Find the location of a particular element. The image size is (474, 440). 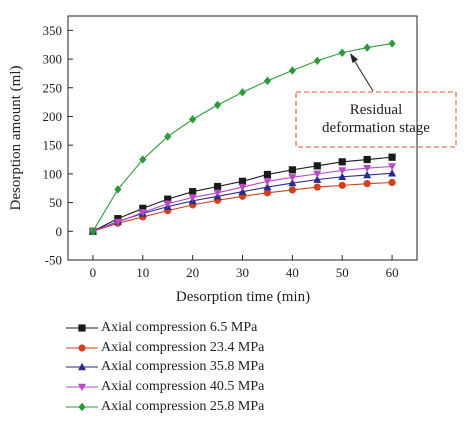

y-tick-label: -50 is located at coordinates (53, 260).